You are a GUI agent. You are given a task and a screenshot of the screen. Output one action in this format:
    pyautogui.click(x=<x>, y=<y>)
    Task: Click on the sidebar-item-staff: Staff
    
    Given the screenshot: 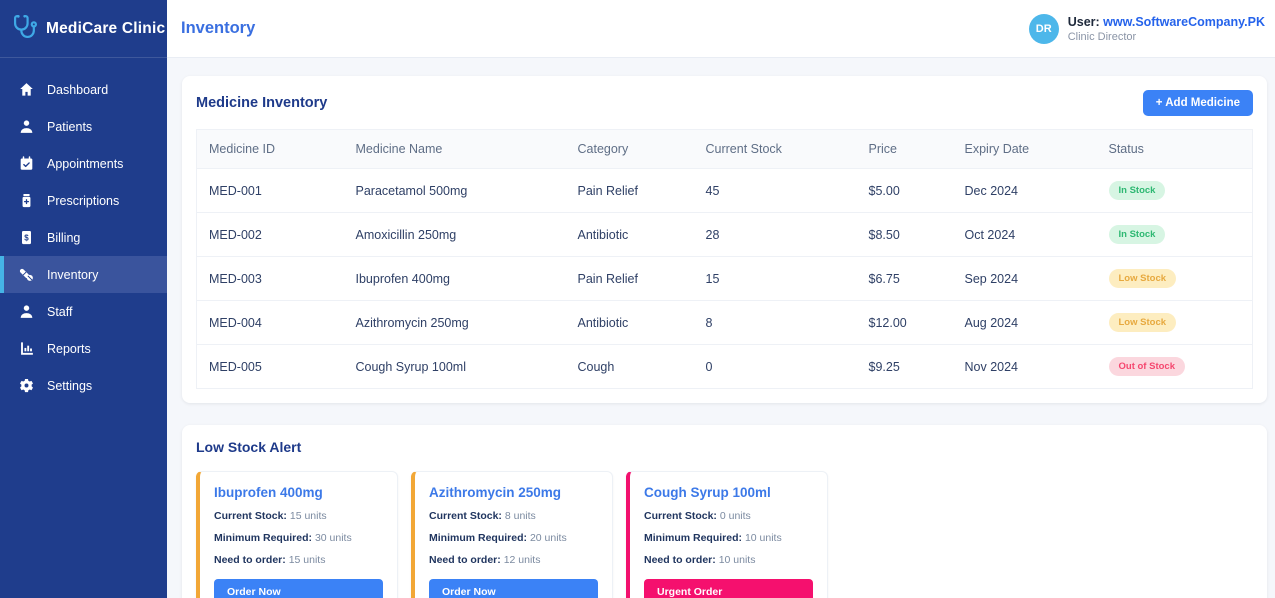 What is the action you would take?
    pyautogui.click(x=83, y=311)
    